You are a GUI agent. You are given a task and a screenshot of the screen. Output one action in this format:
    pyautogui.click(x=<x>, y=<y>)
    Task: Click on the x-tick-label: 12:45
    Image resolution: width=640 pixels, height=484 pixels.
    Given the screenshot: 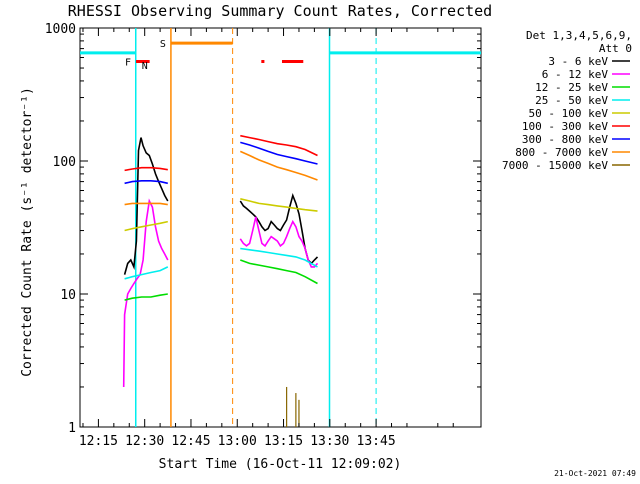 What is the action you would take?
    pyautogui.click(x=190, y=441)
    